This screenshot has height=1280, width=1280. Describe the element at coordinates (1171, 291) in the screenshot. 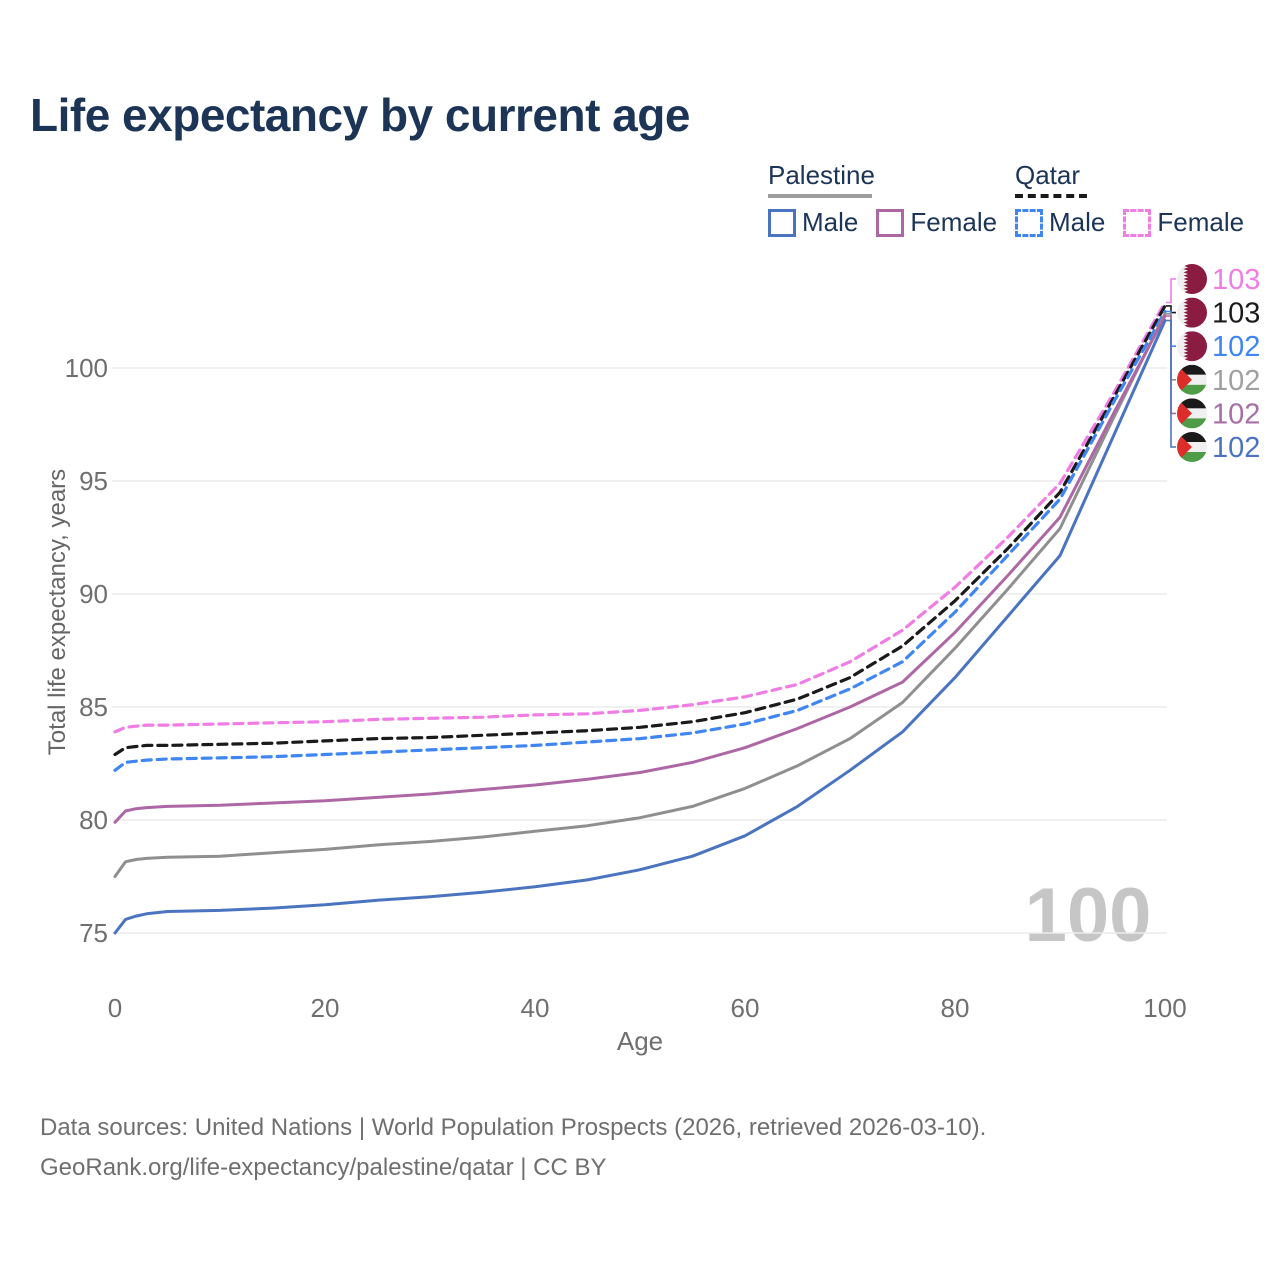

I see `label-connector-qatar-female` at that location.